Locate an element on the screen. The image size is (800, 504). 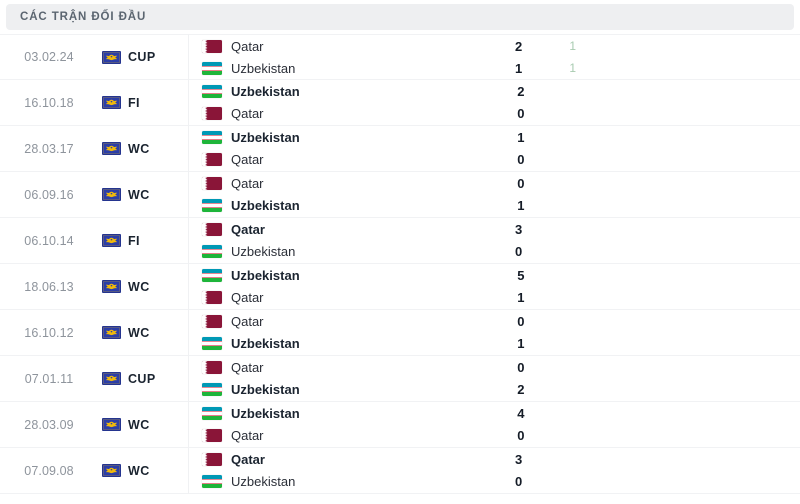
match-row: 28.03.17 WC Uzbekistan Qatar 1 0 is located at coordinates (400, 149).